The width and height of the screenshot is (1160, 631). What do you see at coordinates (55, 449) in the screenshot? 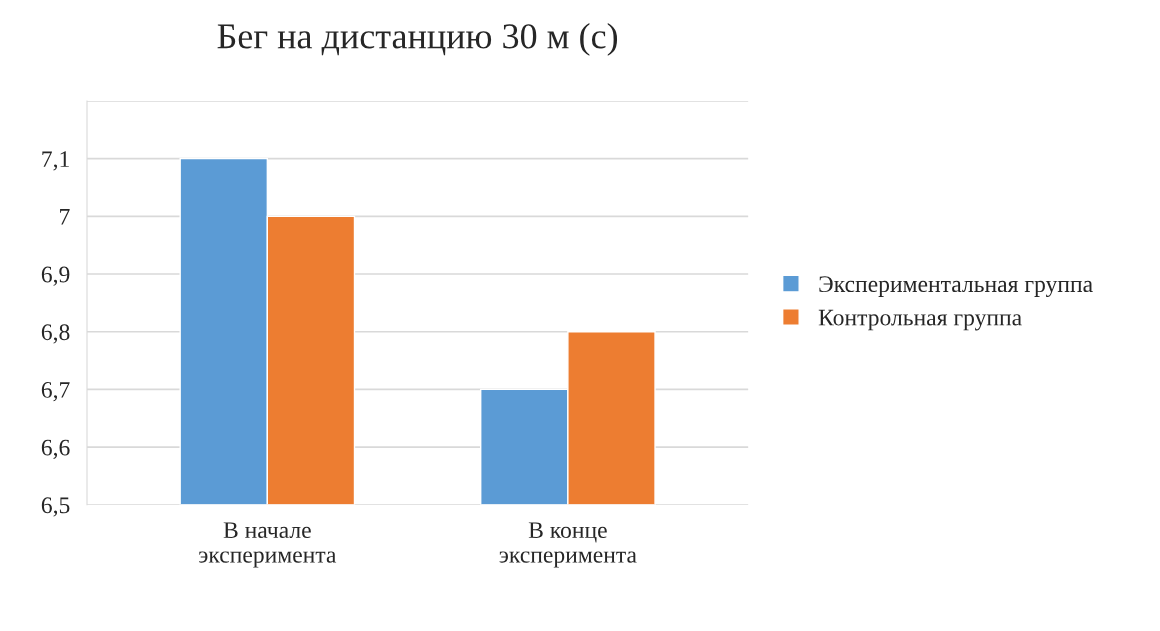
I see `y-tick-label: 6,6` at bounding box center [55, 449].